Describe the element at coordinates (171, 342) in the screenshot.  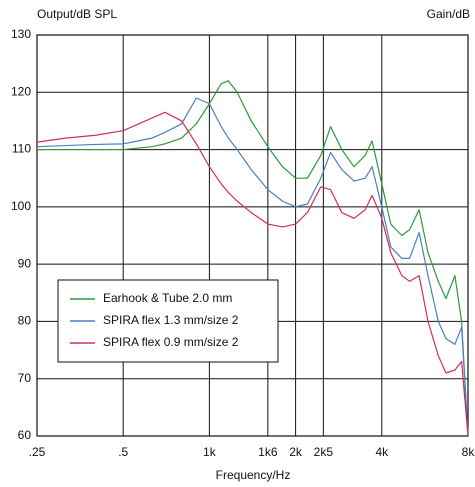
I see `legend-label: SPIRA flex 0.9 mm/size 2` at that location.